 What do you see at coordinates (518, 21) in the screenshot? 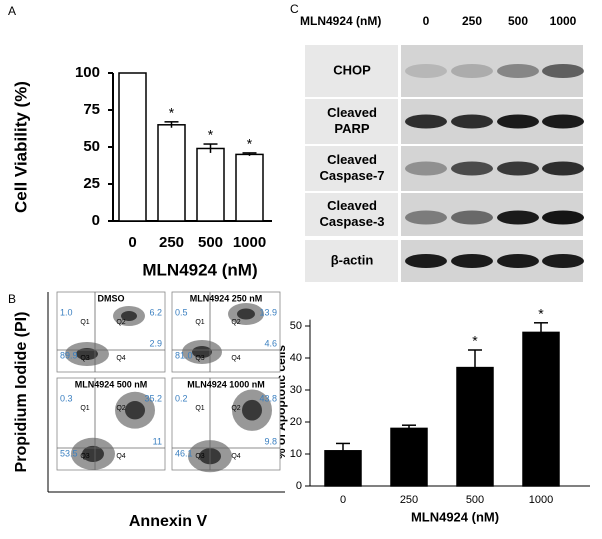
I see `lane-label: 500` at bounding box center [518, 21].